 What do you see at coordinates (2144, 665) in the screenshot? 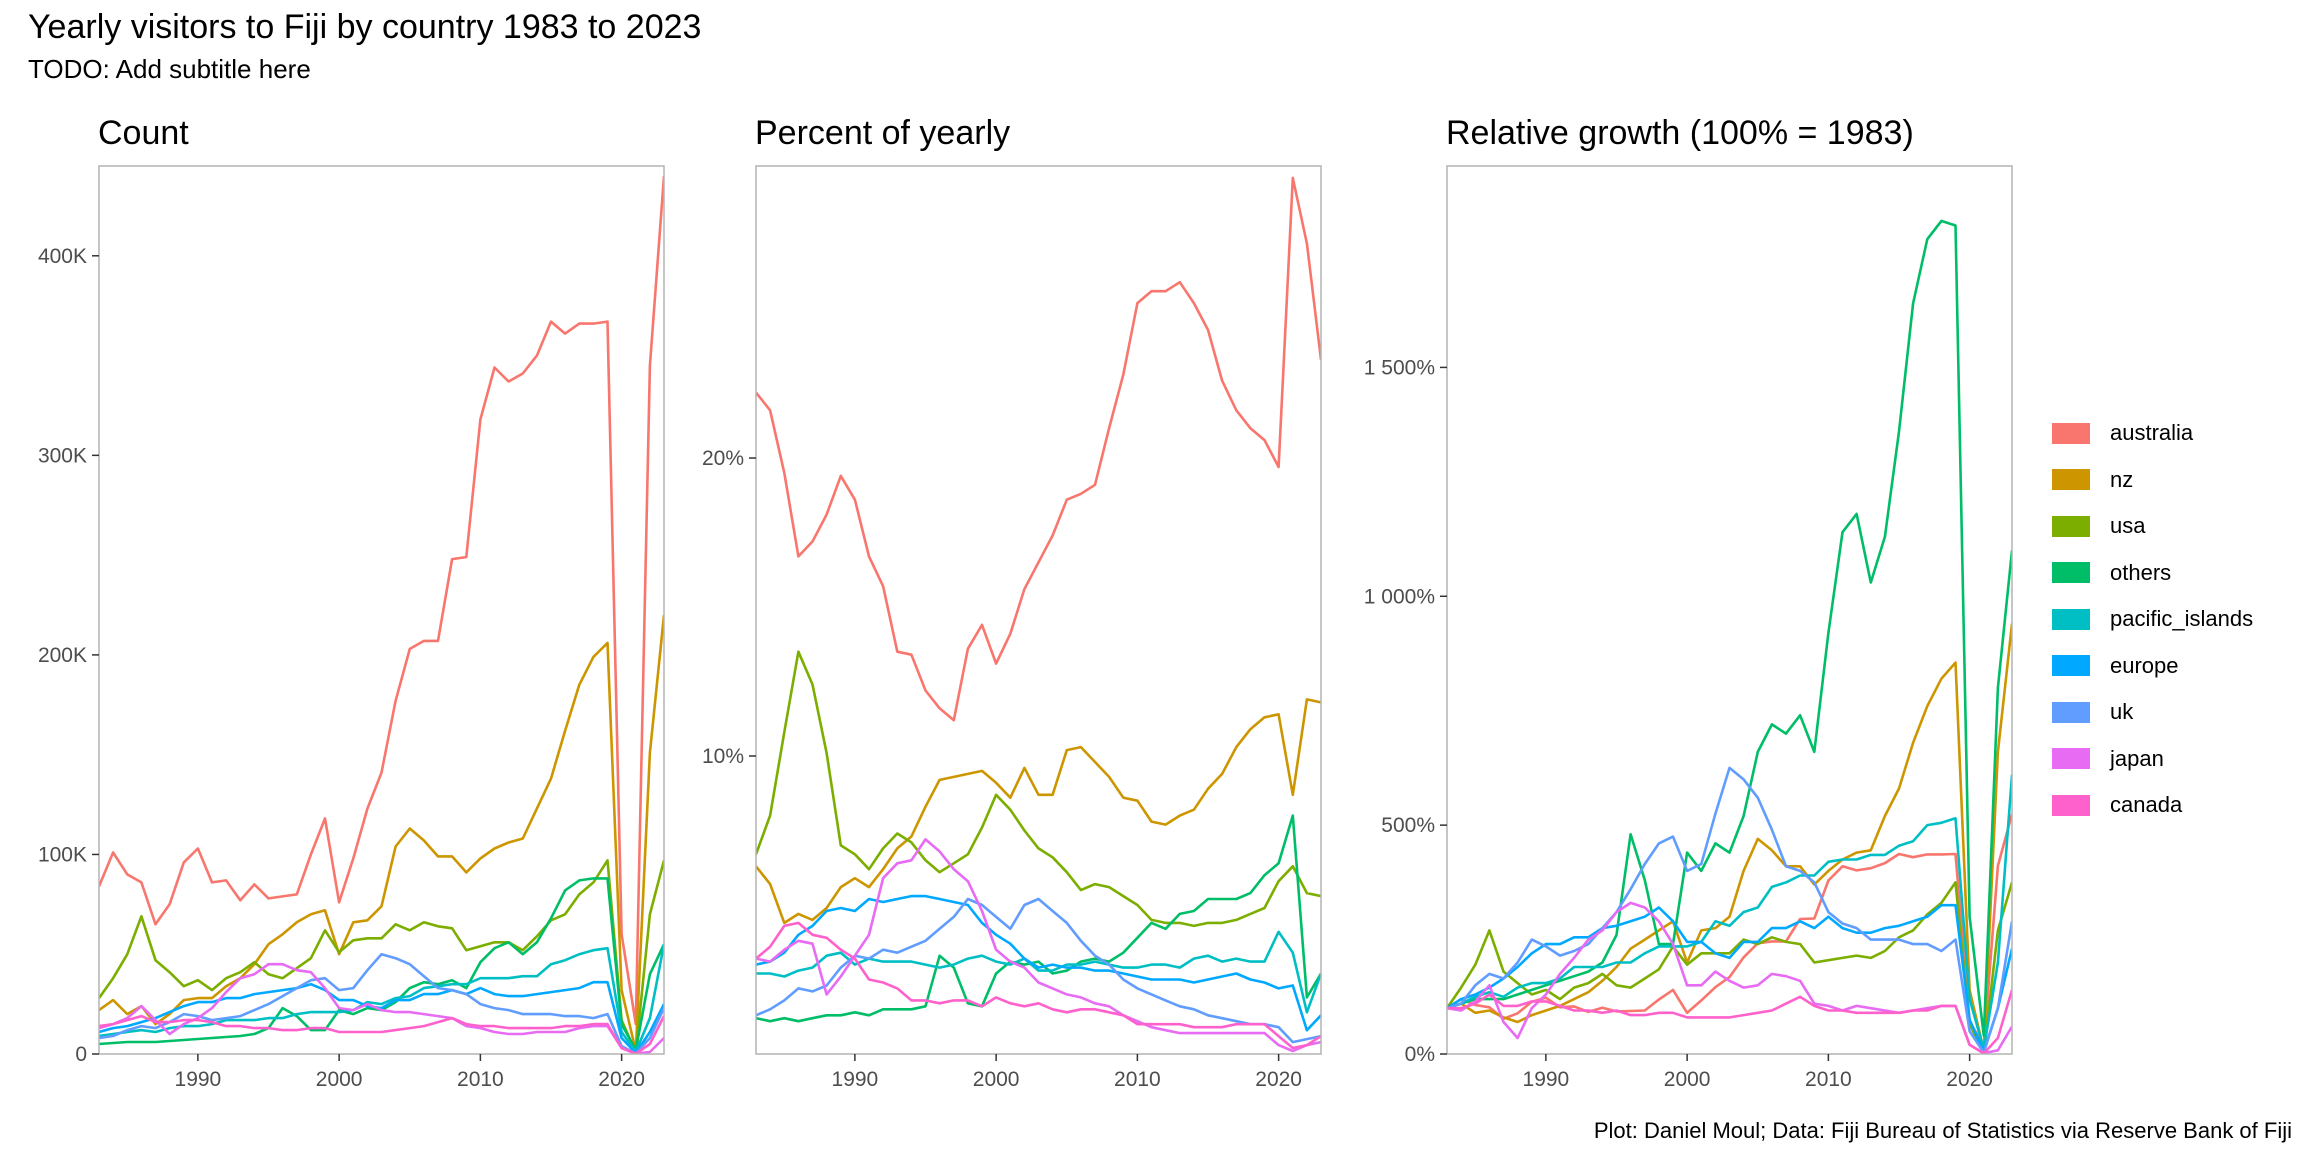
I see `legend-label: europe` at bounding box center [2144, 665].